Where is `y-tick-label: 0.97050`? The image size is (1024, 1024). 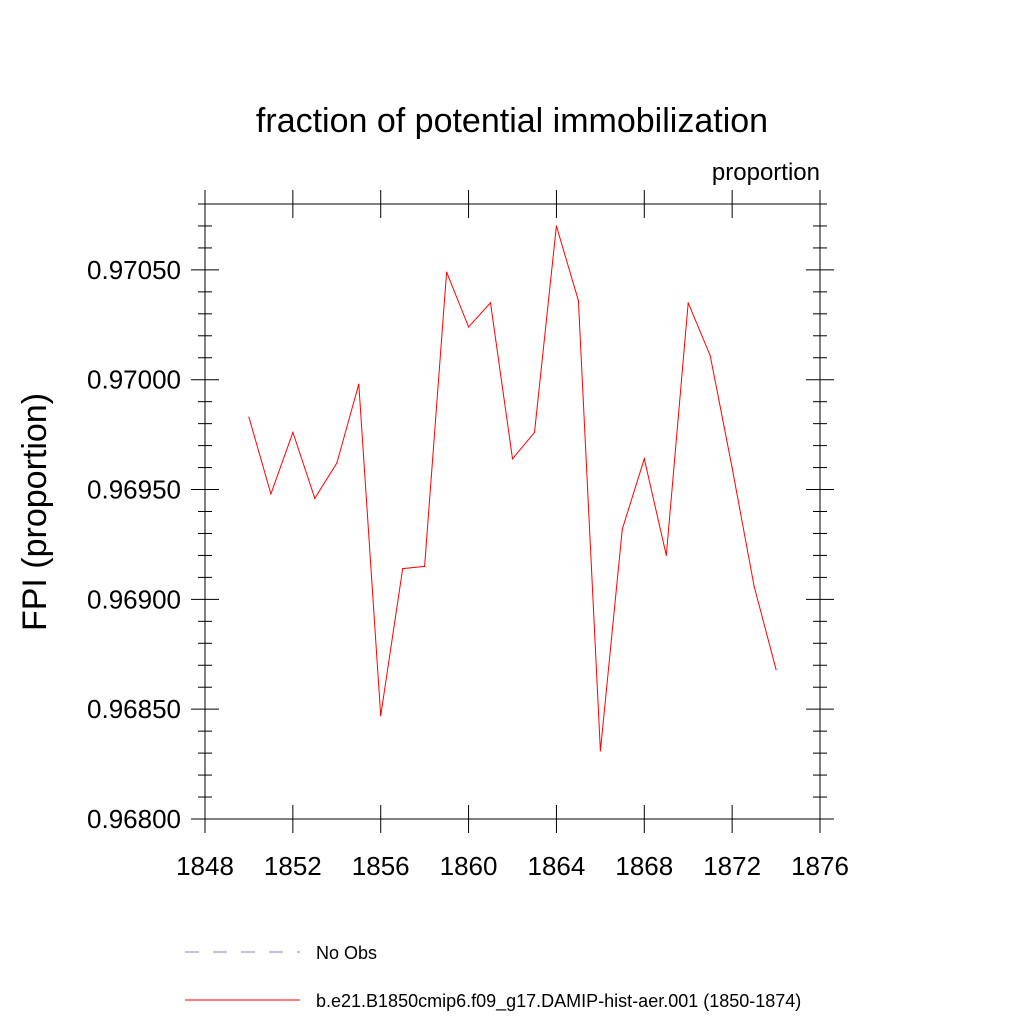
y-tick-label: 0.97050 is located at coordinates (134, 270).